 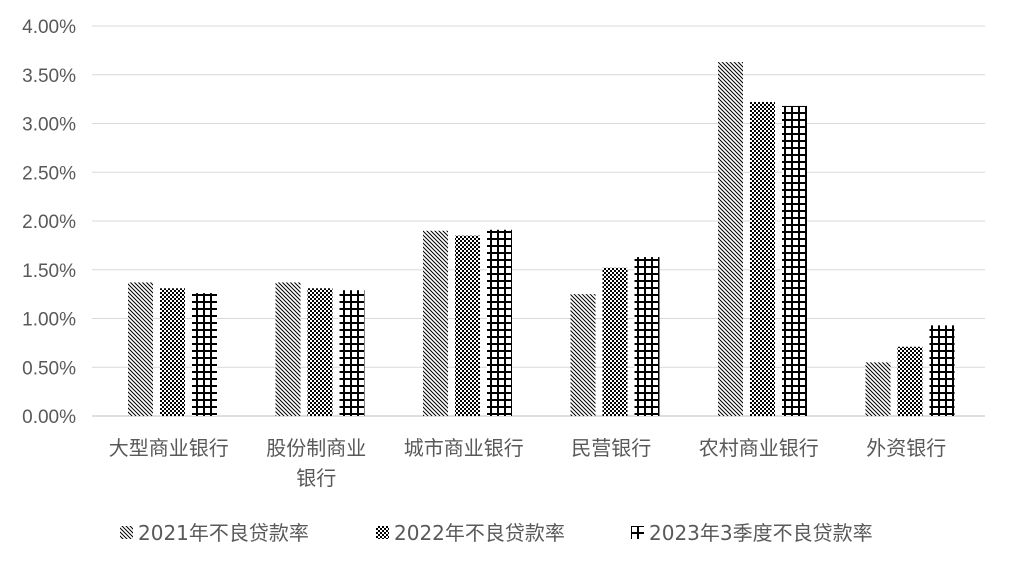 What do you see at coordinates (49, 125) in the screenshot?
I see `y-tick-label: 3.00%` at bounding box center [49, 125].